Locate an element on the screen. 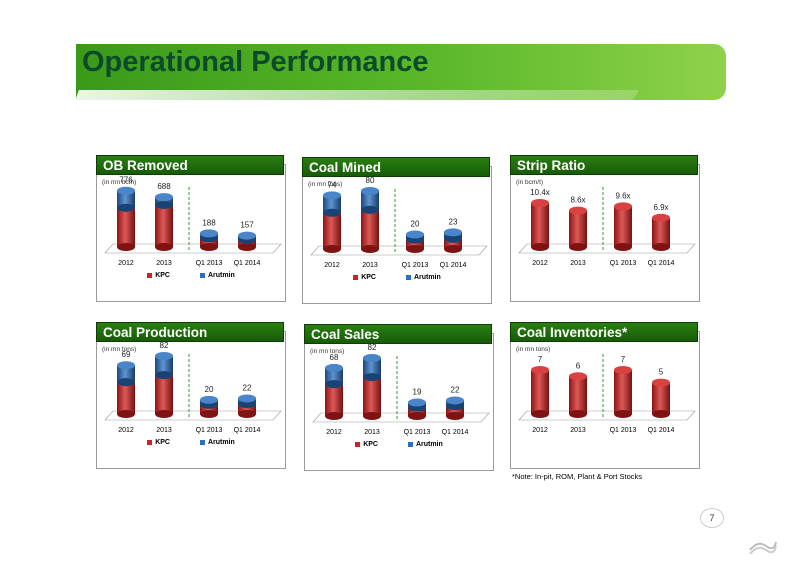 This screenshot has width=800, height=566. data-label: 74 is located at coordinates (332, 184).